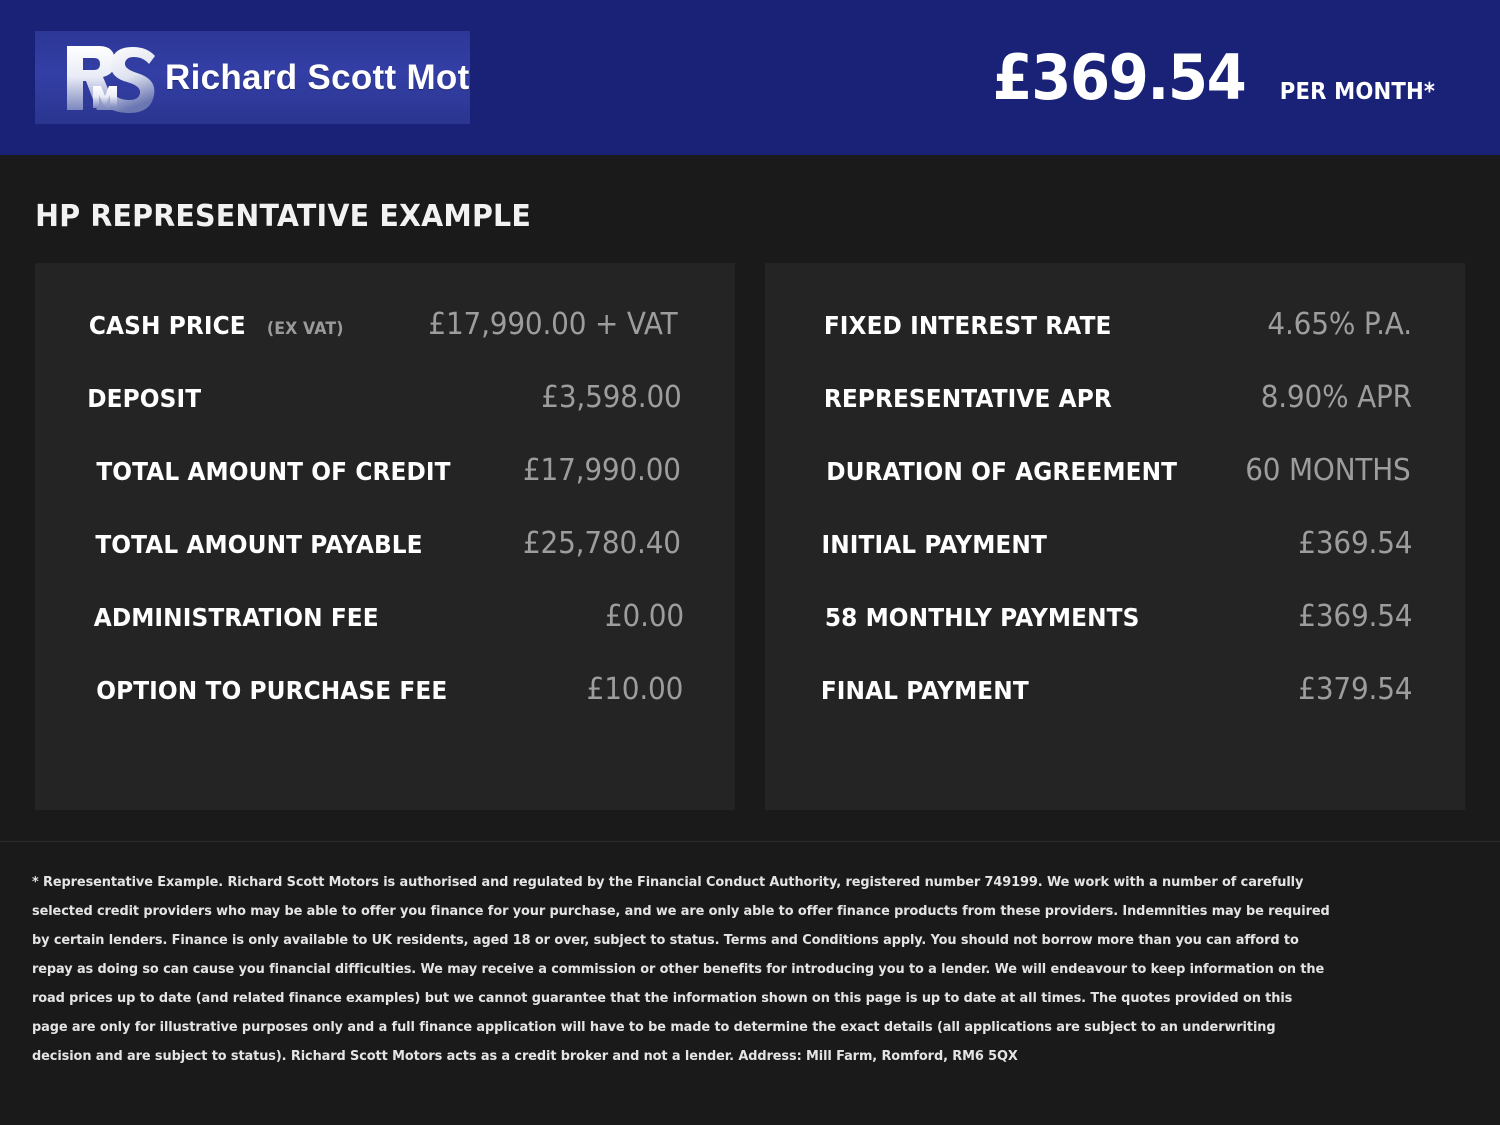 Image resolution: width=1500 pixels, height=1125 pixels. Describe the element at coordinates (305, 329) in the screenshot. I see `finance-row-sublabel: (EX VAT)` at that location.